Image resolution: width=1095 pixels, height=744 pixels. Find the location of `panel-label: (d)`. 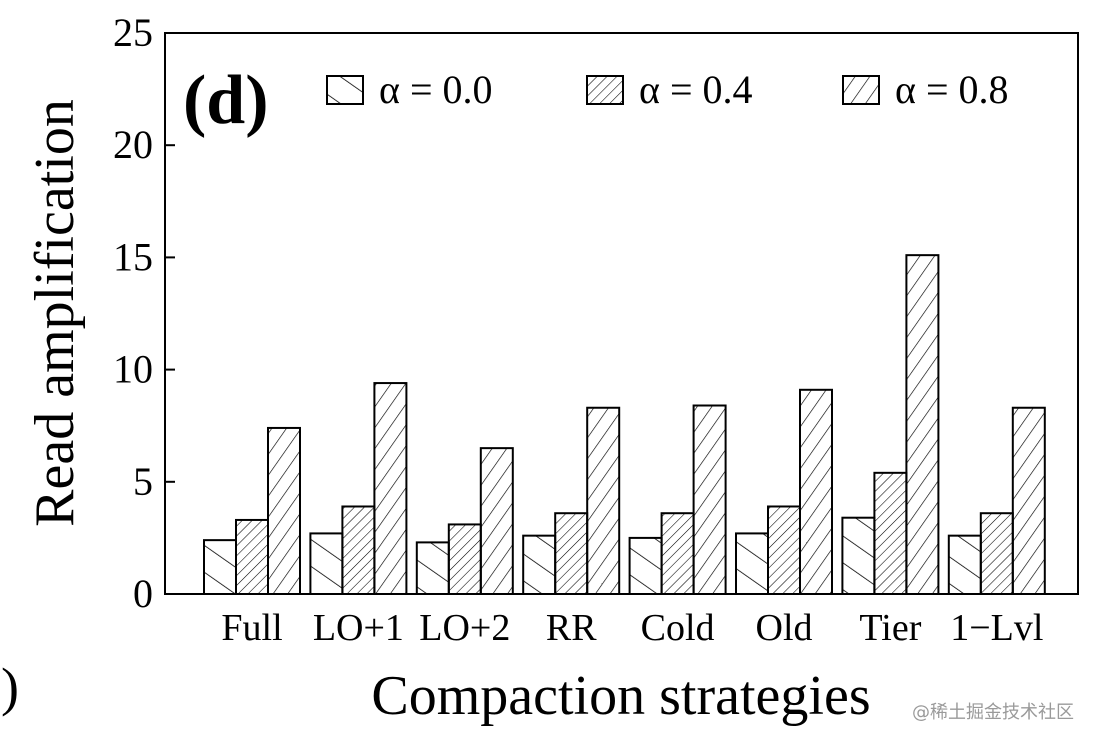

panel-label: (d) is located at coordinates (226, 100).